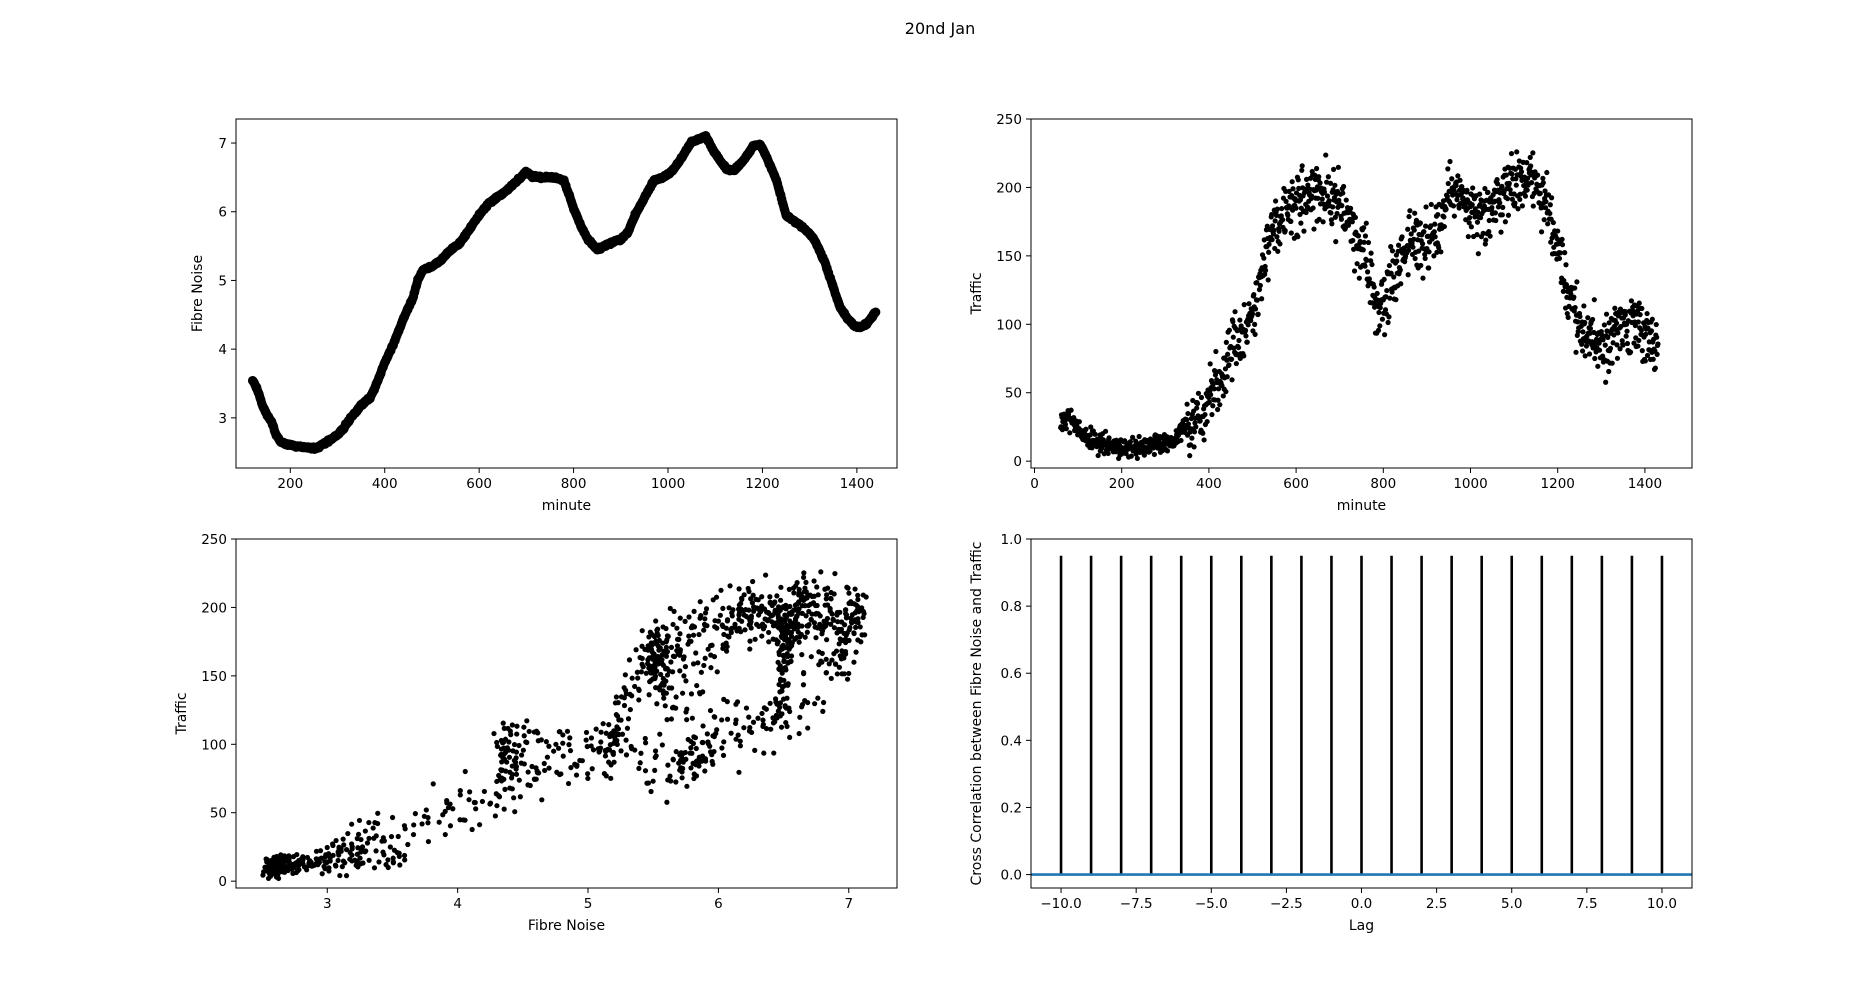 The image size is (1855, 986). Describe the element at coordinates (1011, 808) in the screenshot. I see `y-tick-label: 0.2` at that location.